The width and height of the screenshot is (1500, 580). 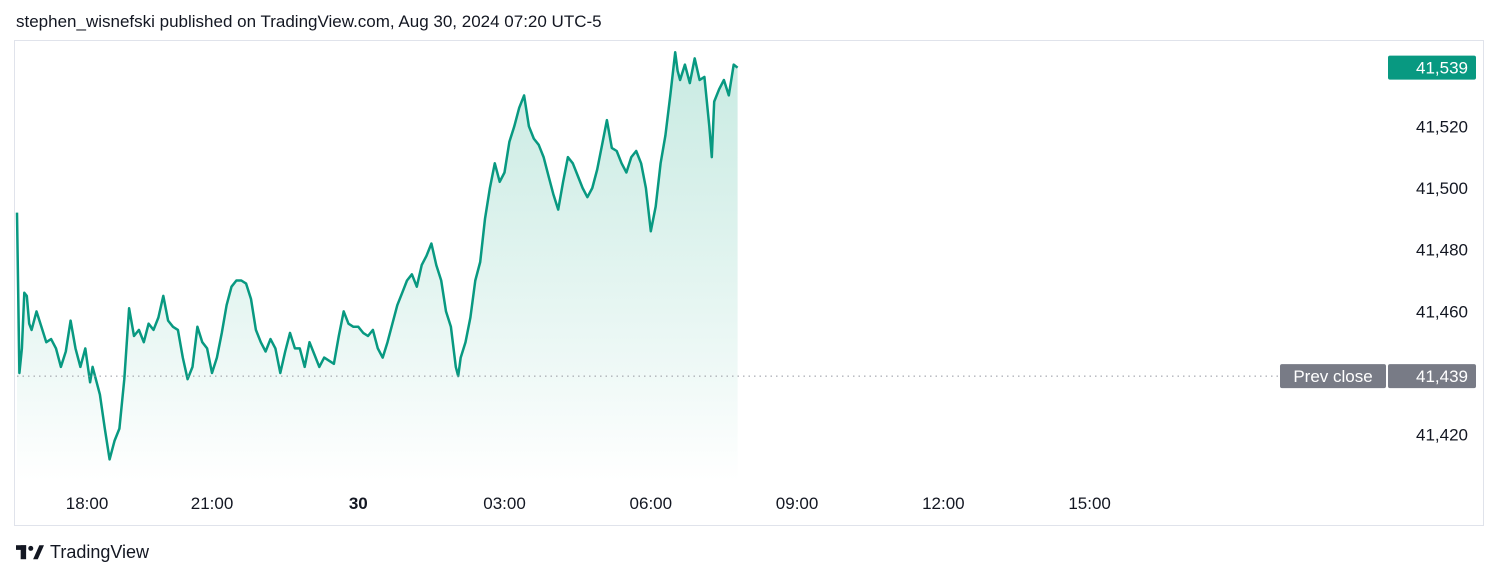 I want to click on last-price-badge, so click(x=1432, y=67).